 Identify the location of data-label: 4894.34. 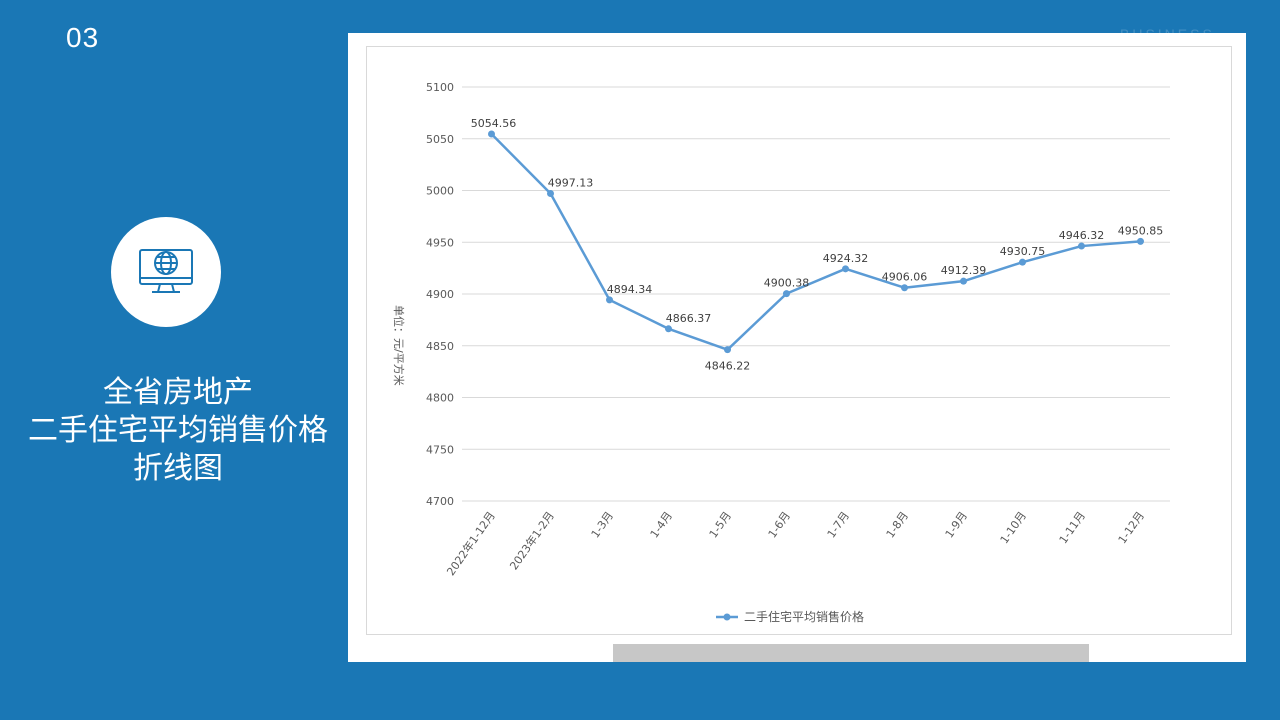
(630, 289).